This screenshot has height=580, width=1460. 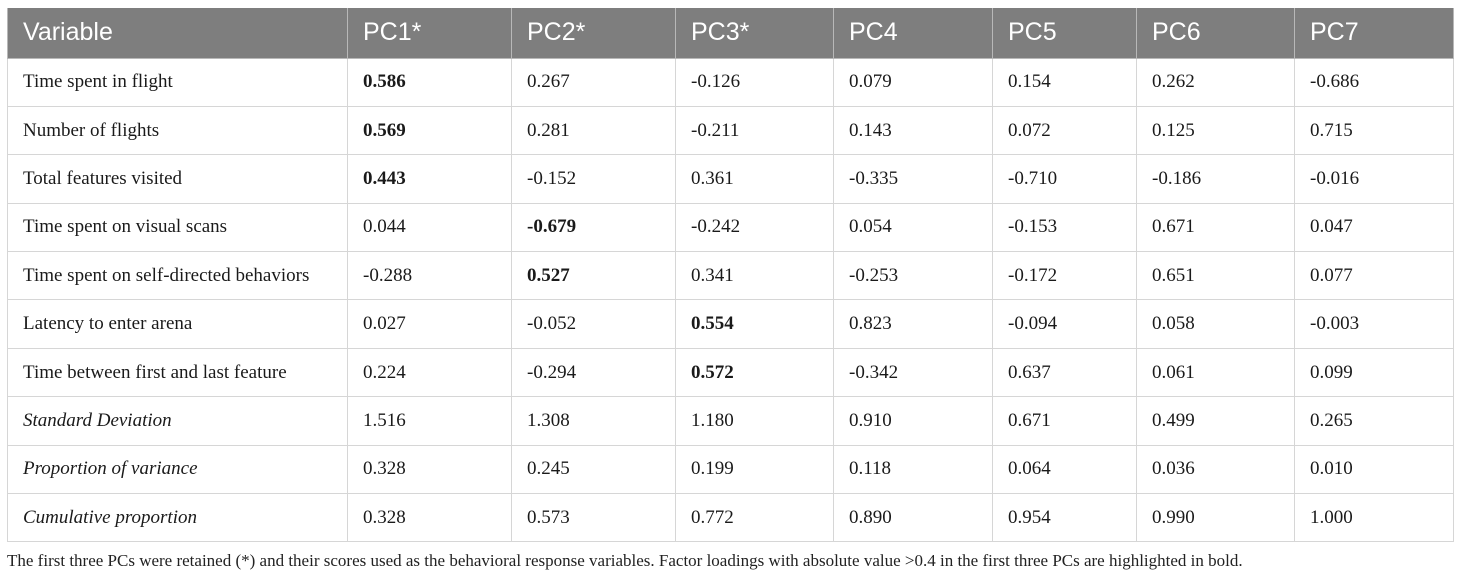 What do you see at coordinates (754, 421) in the screenshot?
I see `table-cell: 1.180` at bounding box center [754, 421].